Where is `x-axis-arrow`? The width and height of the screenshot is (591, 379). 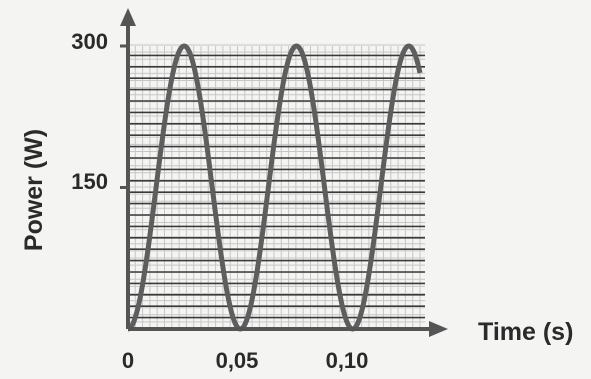
x-axis-arrow is located at coordinates (438, 329).